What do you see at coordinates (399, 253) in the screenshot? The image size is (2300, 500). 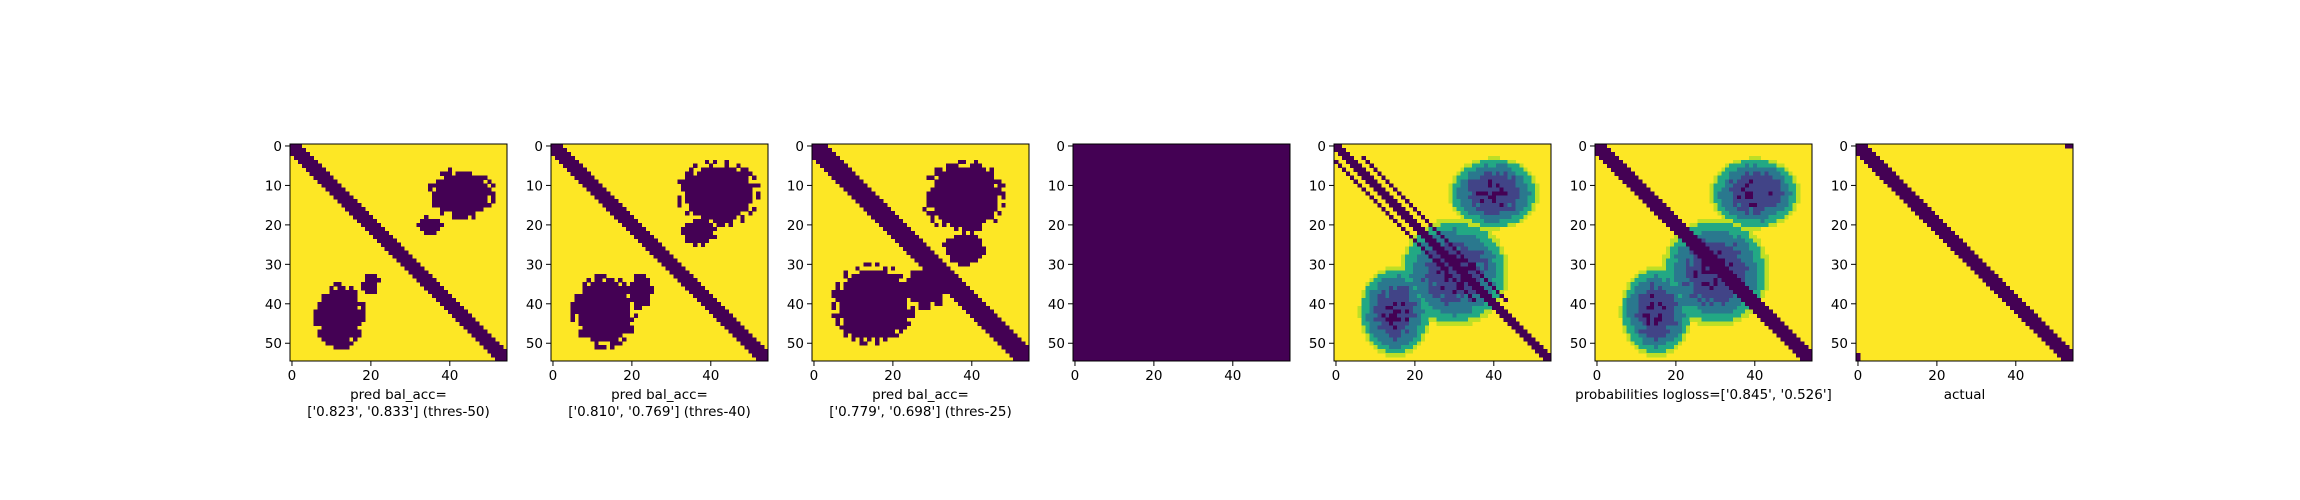 I see `heatmap-cells` at bounding box center [399, 253].